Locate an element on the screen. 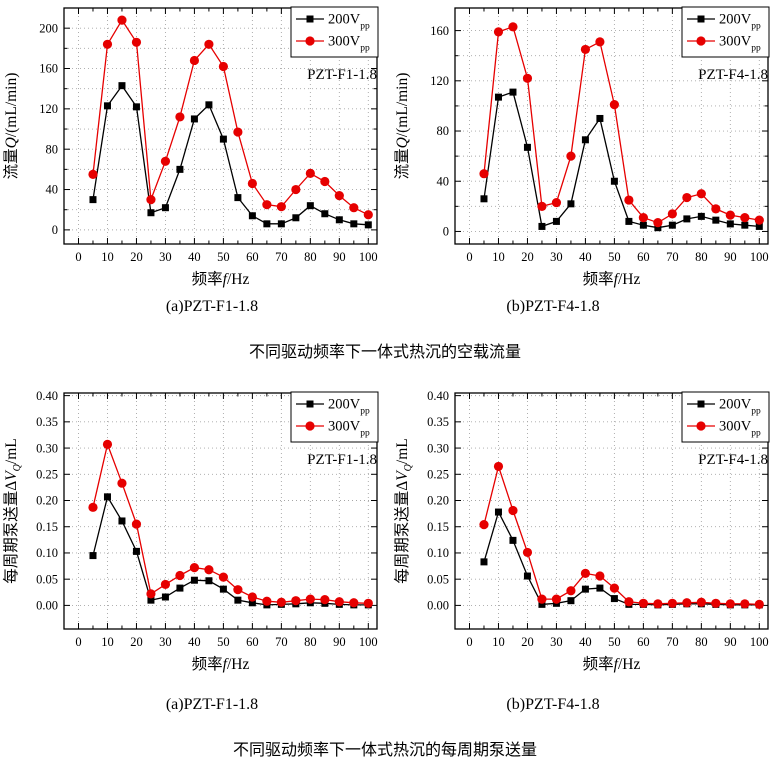 The width and height of the screenshot is (782, 767). tick-labels: 0 10 20 30 40 50 60 70 80 90 100 0 40 80 120 160 200 is located at coordinates (208, 142).